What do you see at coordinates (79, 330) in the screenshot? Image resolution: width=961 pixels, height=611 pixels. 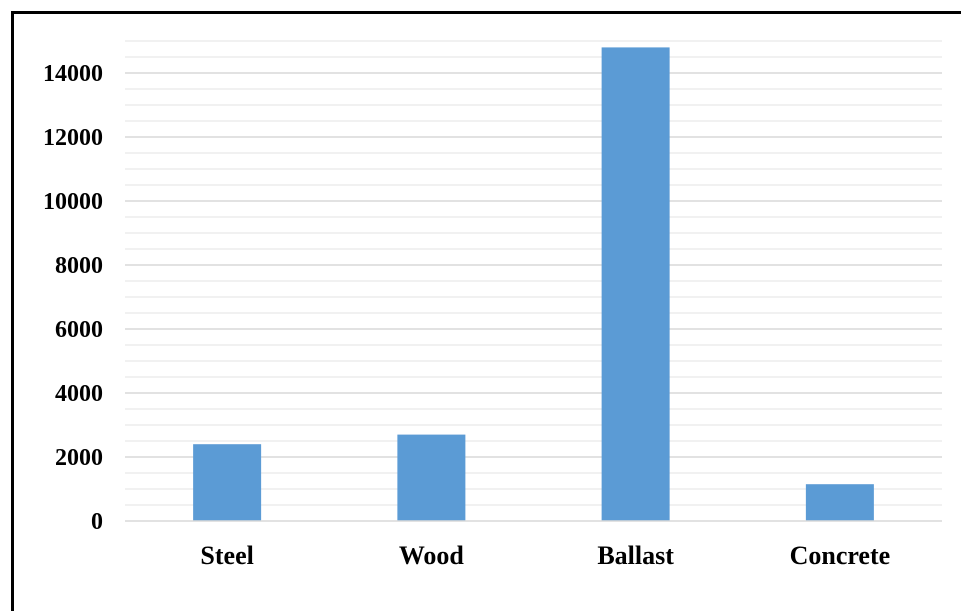 I see `y-tick-label: 6000` at bounding box center [79, 330].